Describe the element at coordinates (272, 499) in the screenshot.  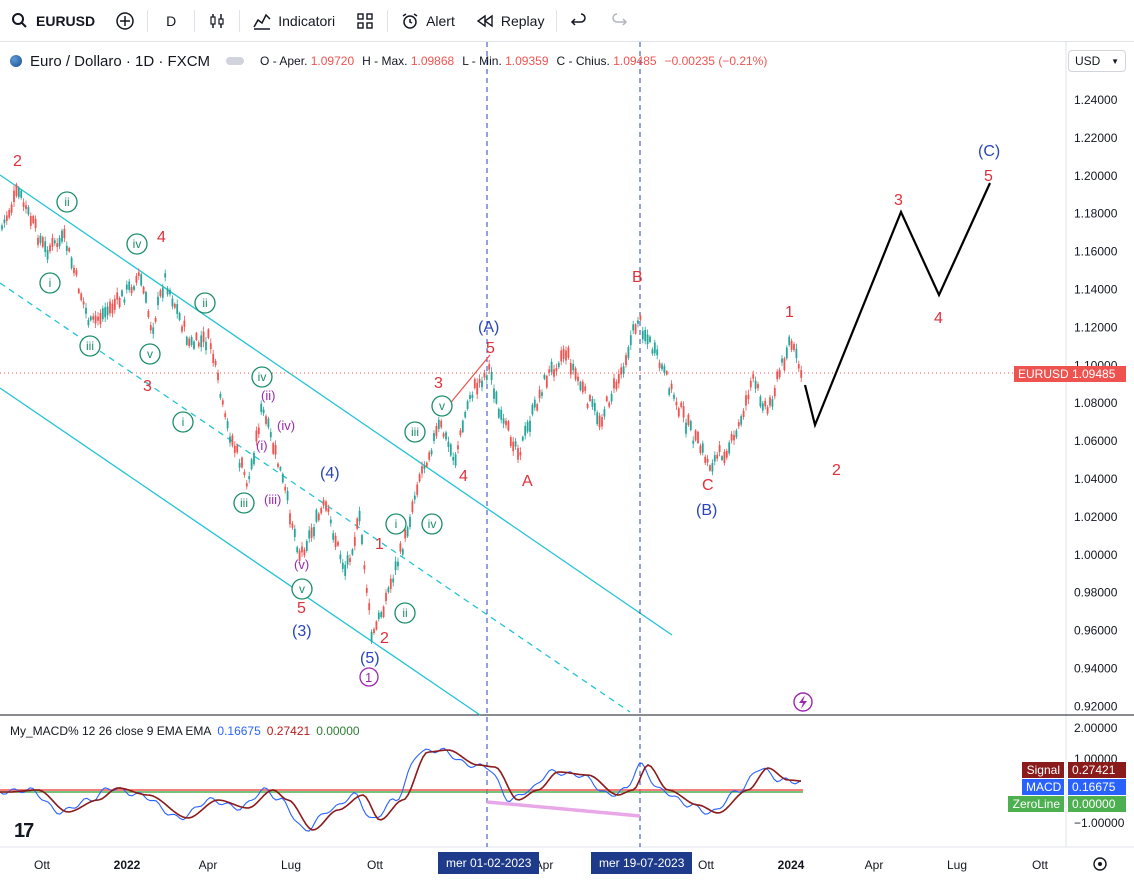
I see `wave-label-purple: (iii)` at that location.